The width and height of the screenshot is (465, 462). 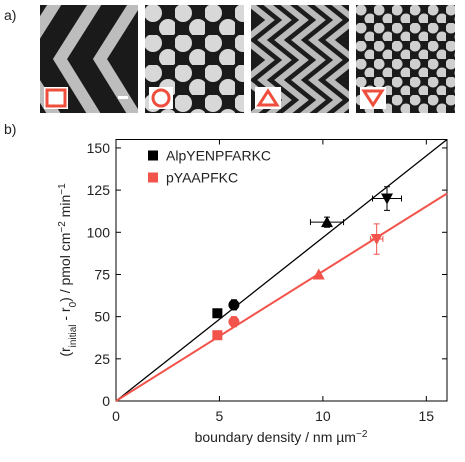 What do you see at coordinates (102, 359) in the screenshot?
I see `y-tick-label: 25` at bounding box center [102, 359].